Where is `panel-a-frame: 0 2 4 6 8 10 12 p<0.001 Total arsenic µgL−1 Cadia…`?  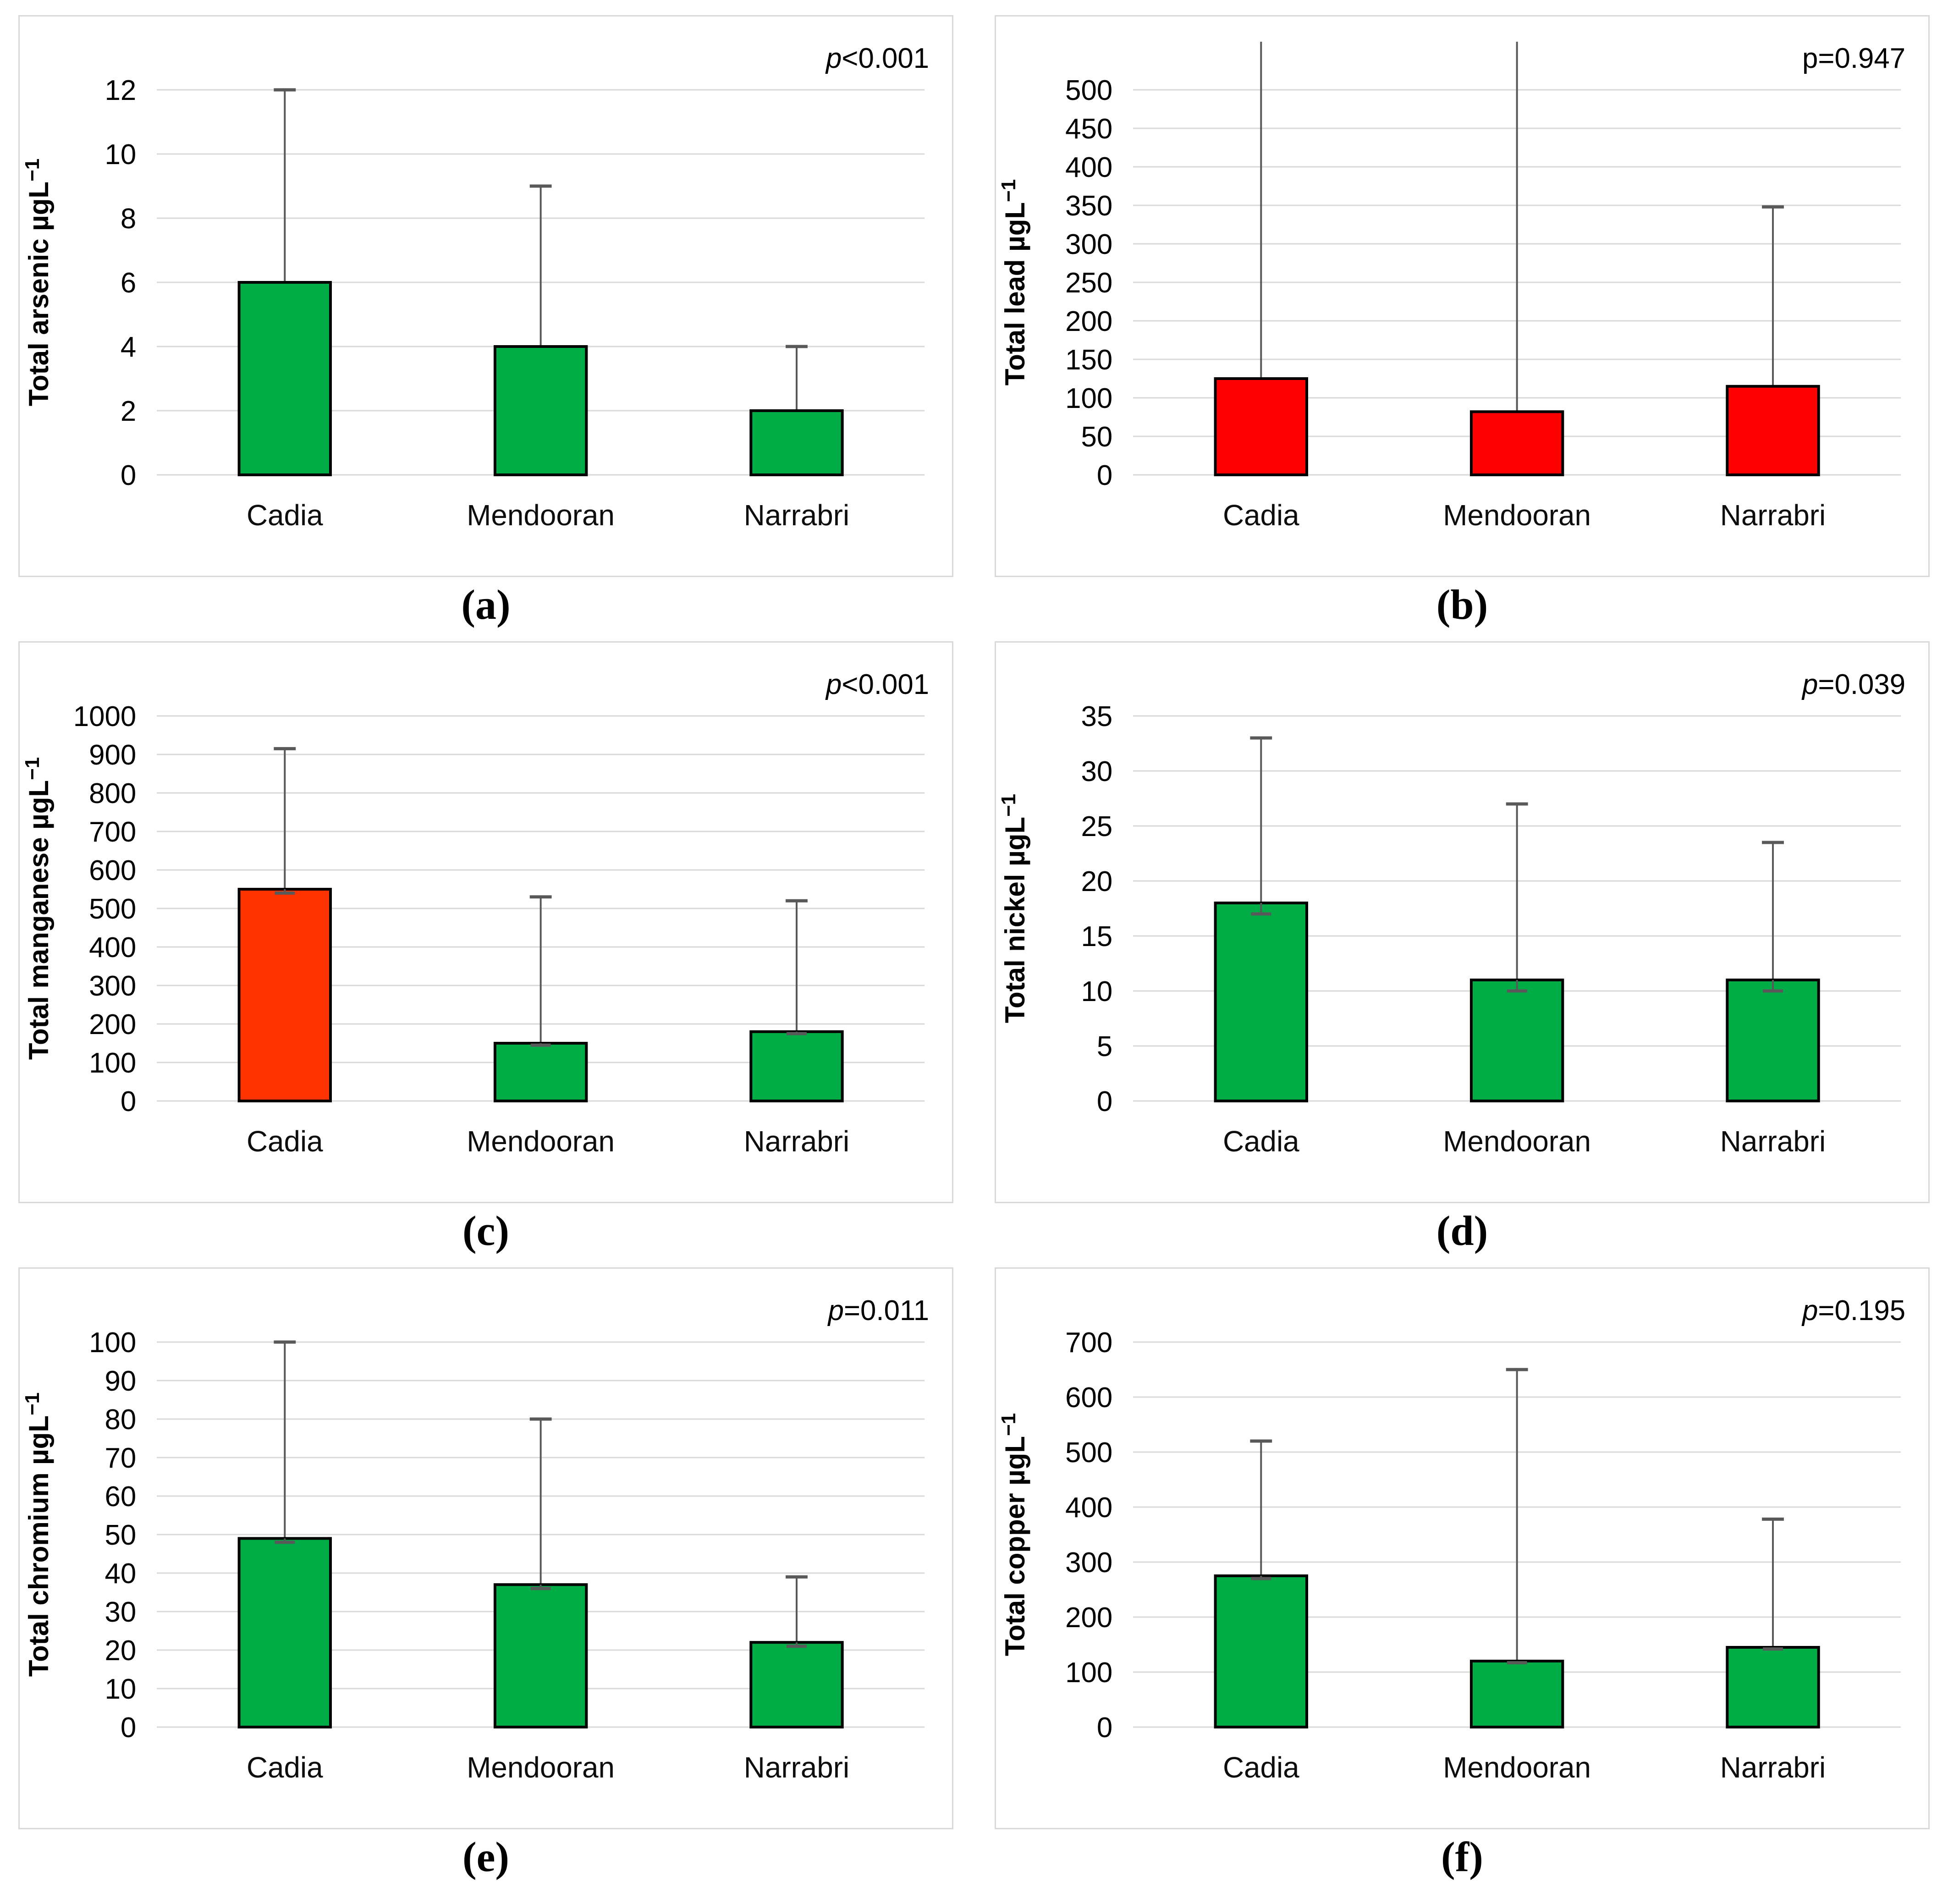 panel-a-frame: 0 2 4 6 8 10 12 p<0.001 Total arsenic µgL−1 Cadia… is located at coordinates (486, 296).